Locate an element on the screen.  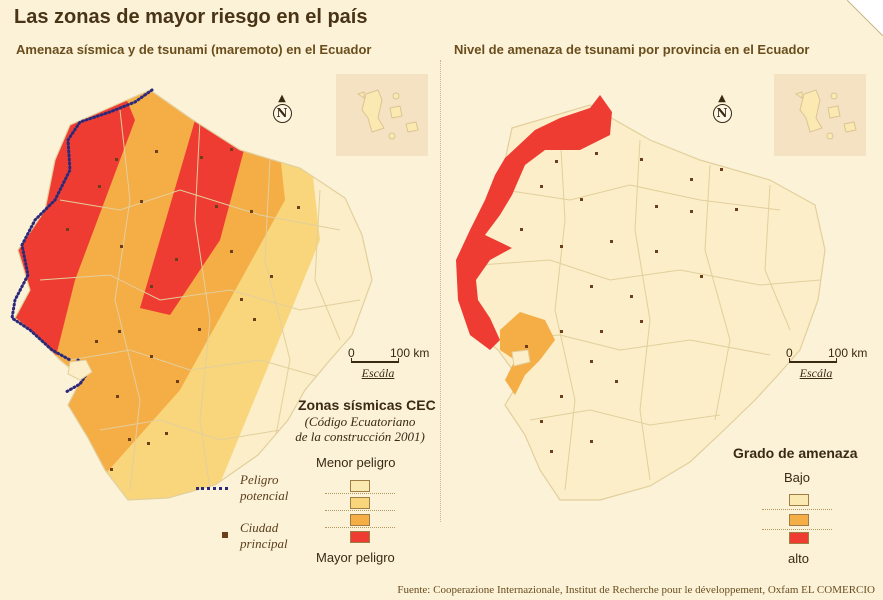
zone-swatch-maximum is located at coordinates (360, 537).